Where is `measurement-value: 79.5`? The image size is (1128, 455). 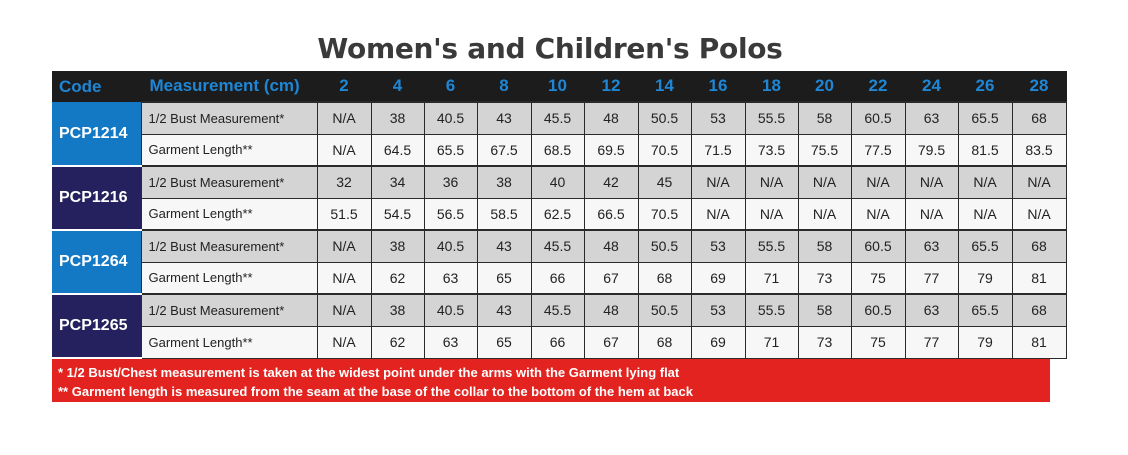 measurement-value: 79.5 is located at coordinates (931, 150).